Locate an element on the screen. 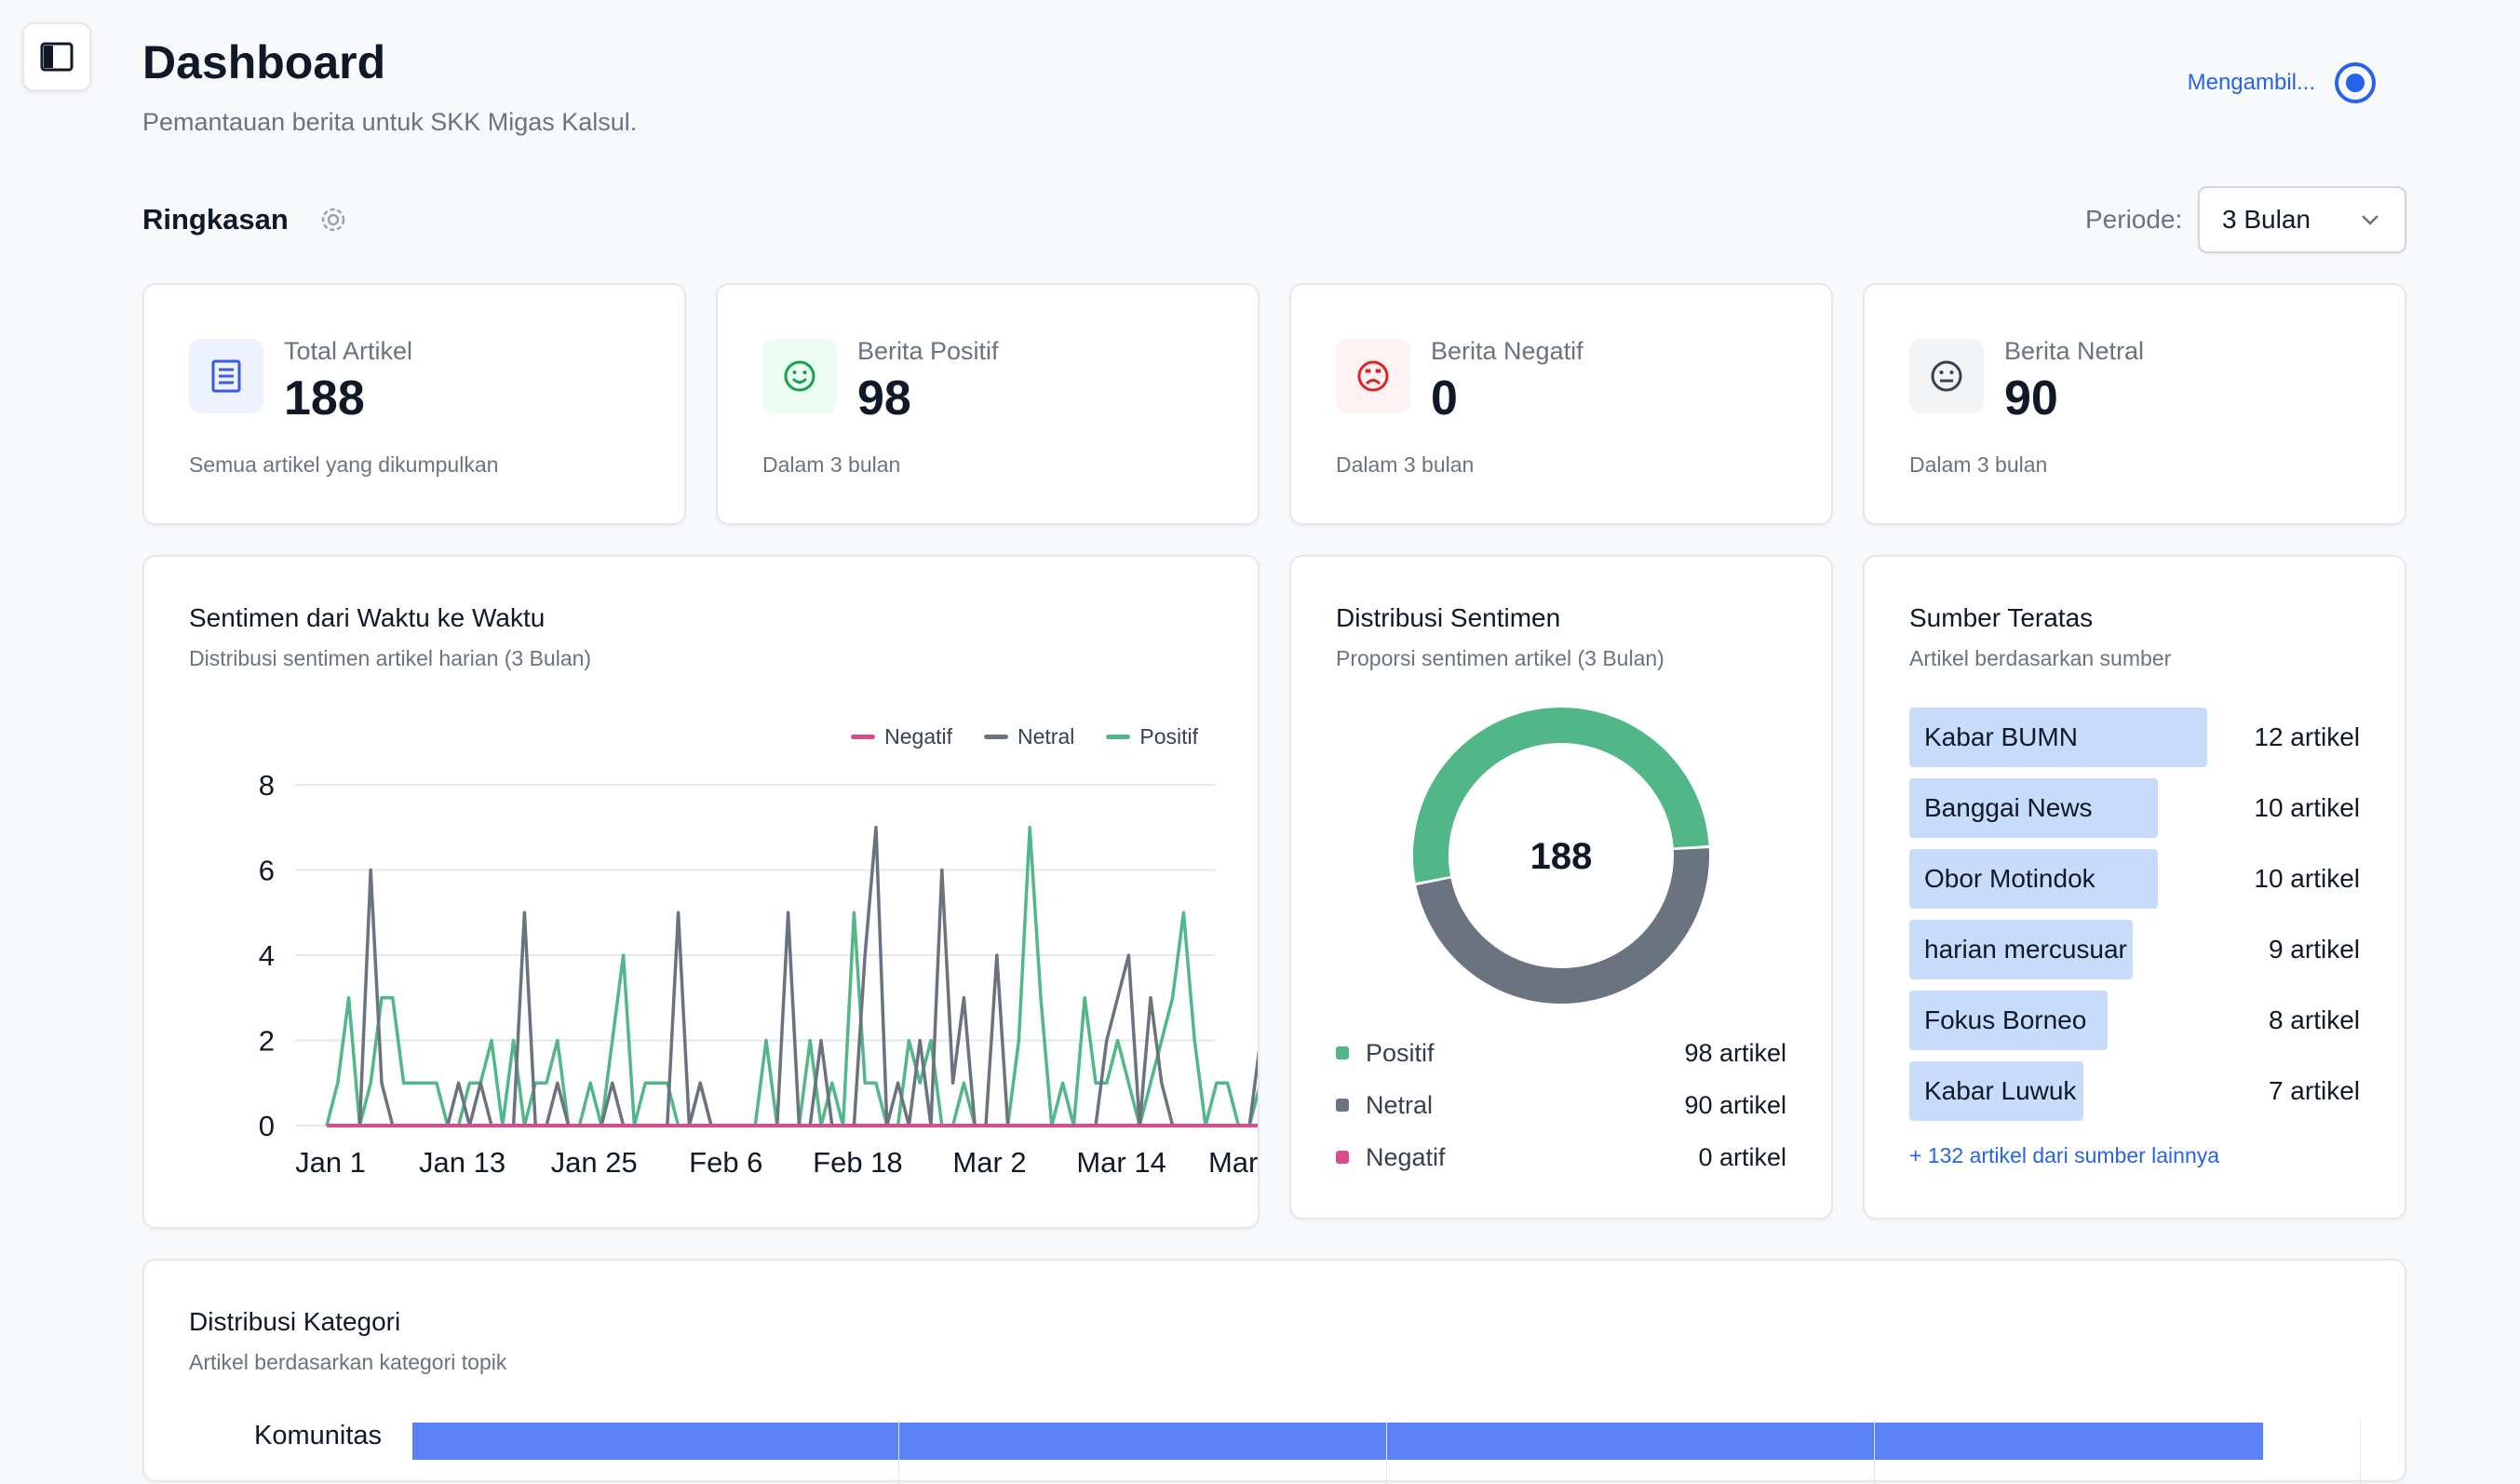  legend-item-negatif: Negatif is located at coordinates (901, 736).